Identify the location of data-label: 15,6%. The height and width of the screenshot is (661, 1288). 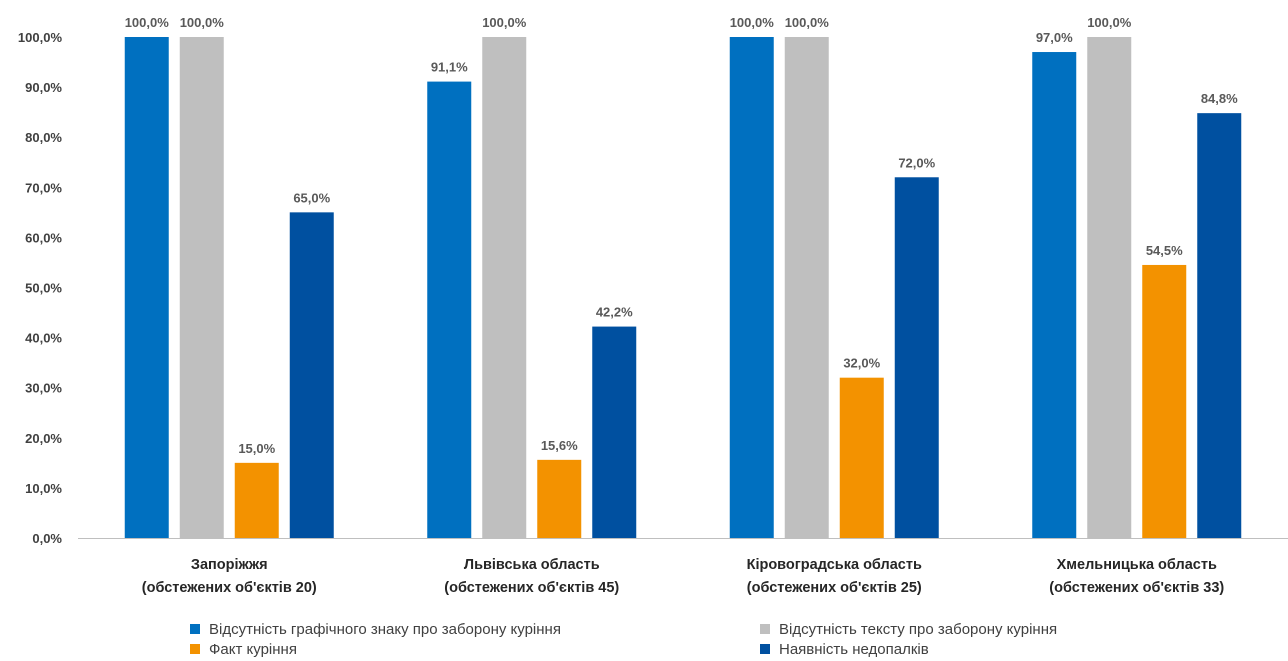
(559, 445).